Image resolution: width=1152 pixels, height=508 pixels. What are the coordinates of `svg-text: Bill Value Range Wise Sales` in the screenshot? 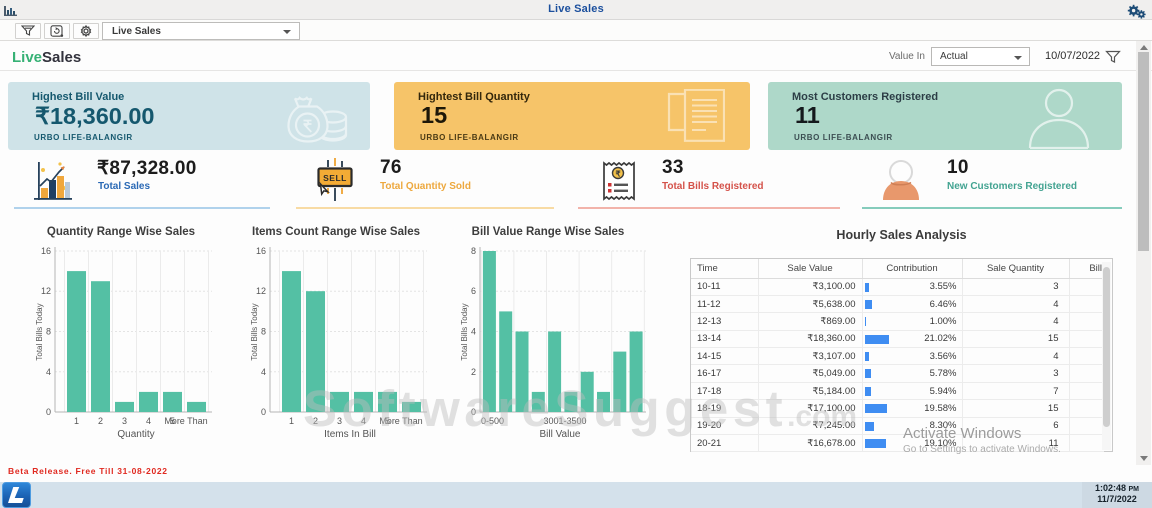 It's located at (548, 232).